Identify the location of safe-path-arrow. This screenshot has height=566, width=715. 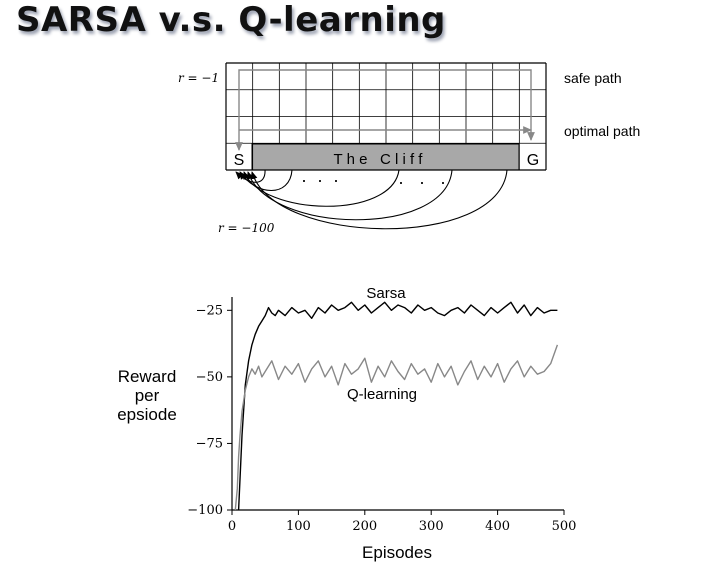
(383, 110).